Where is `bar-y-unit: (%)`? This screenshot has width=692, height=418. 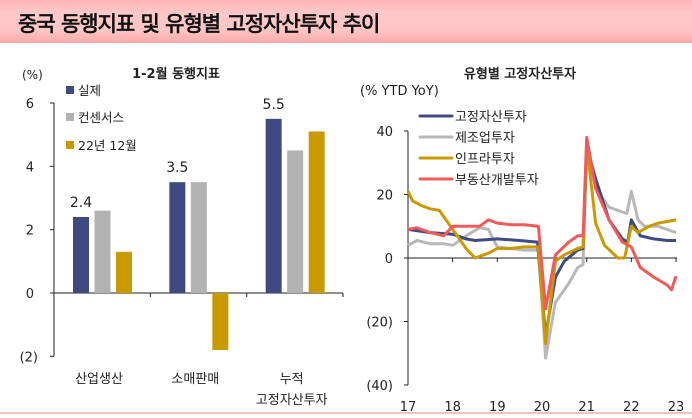
bar-y-unit: (%) is located at coordinates (32, 75).